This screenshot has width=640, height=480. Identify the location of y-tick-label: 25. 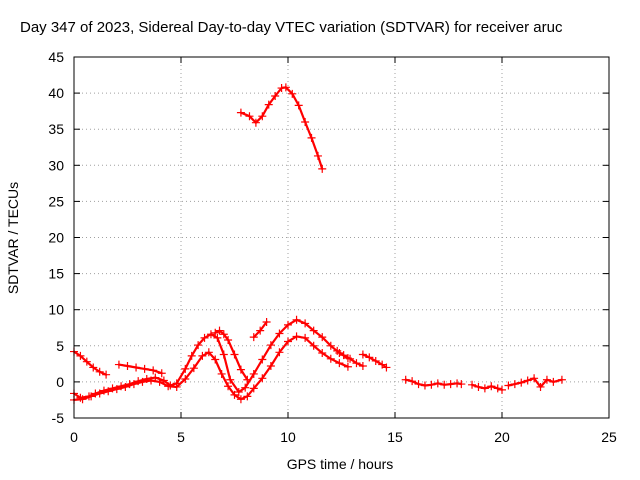
(56, 201).